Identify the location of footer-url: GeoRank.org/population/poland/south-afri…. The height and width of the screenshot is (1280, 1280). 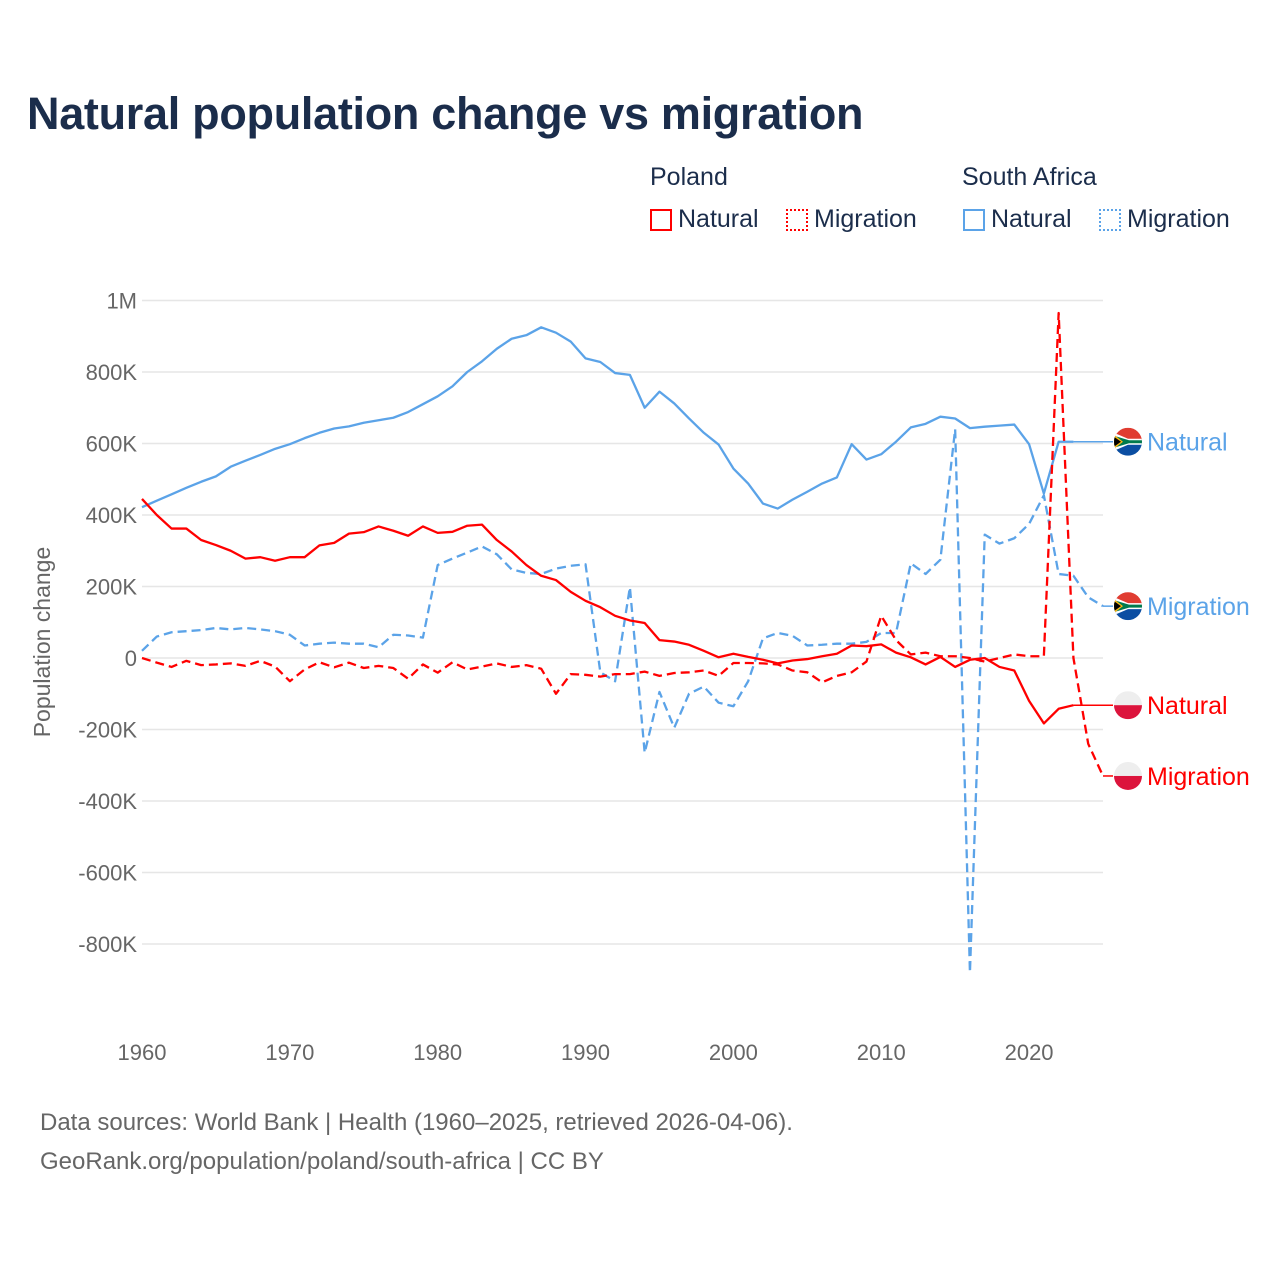
(322, 1161).